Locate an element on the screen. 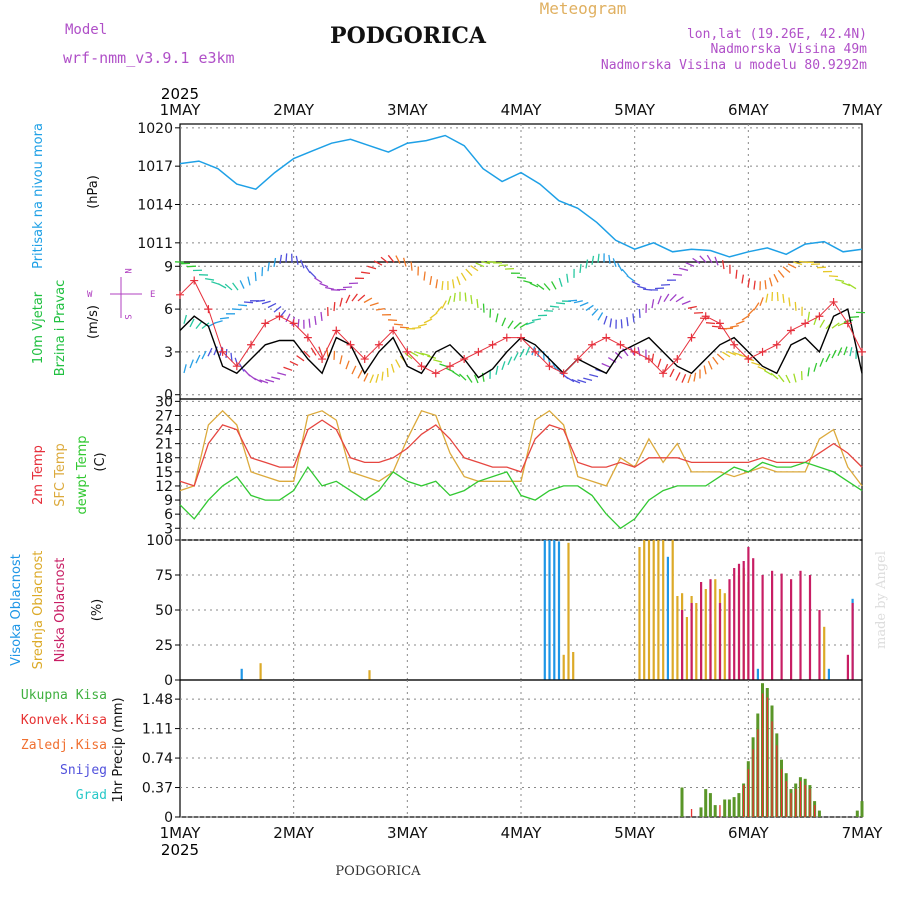 This screenshot has width=900, height=900. dewpt-line is located at coordinates (521, 495).